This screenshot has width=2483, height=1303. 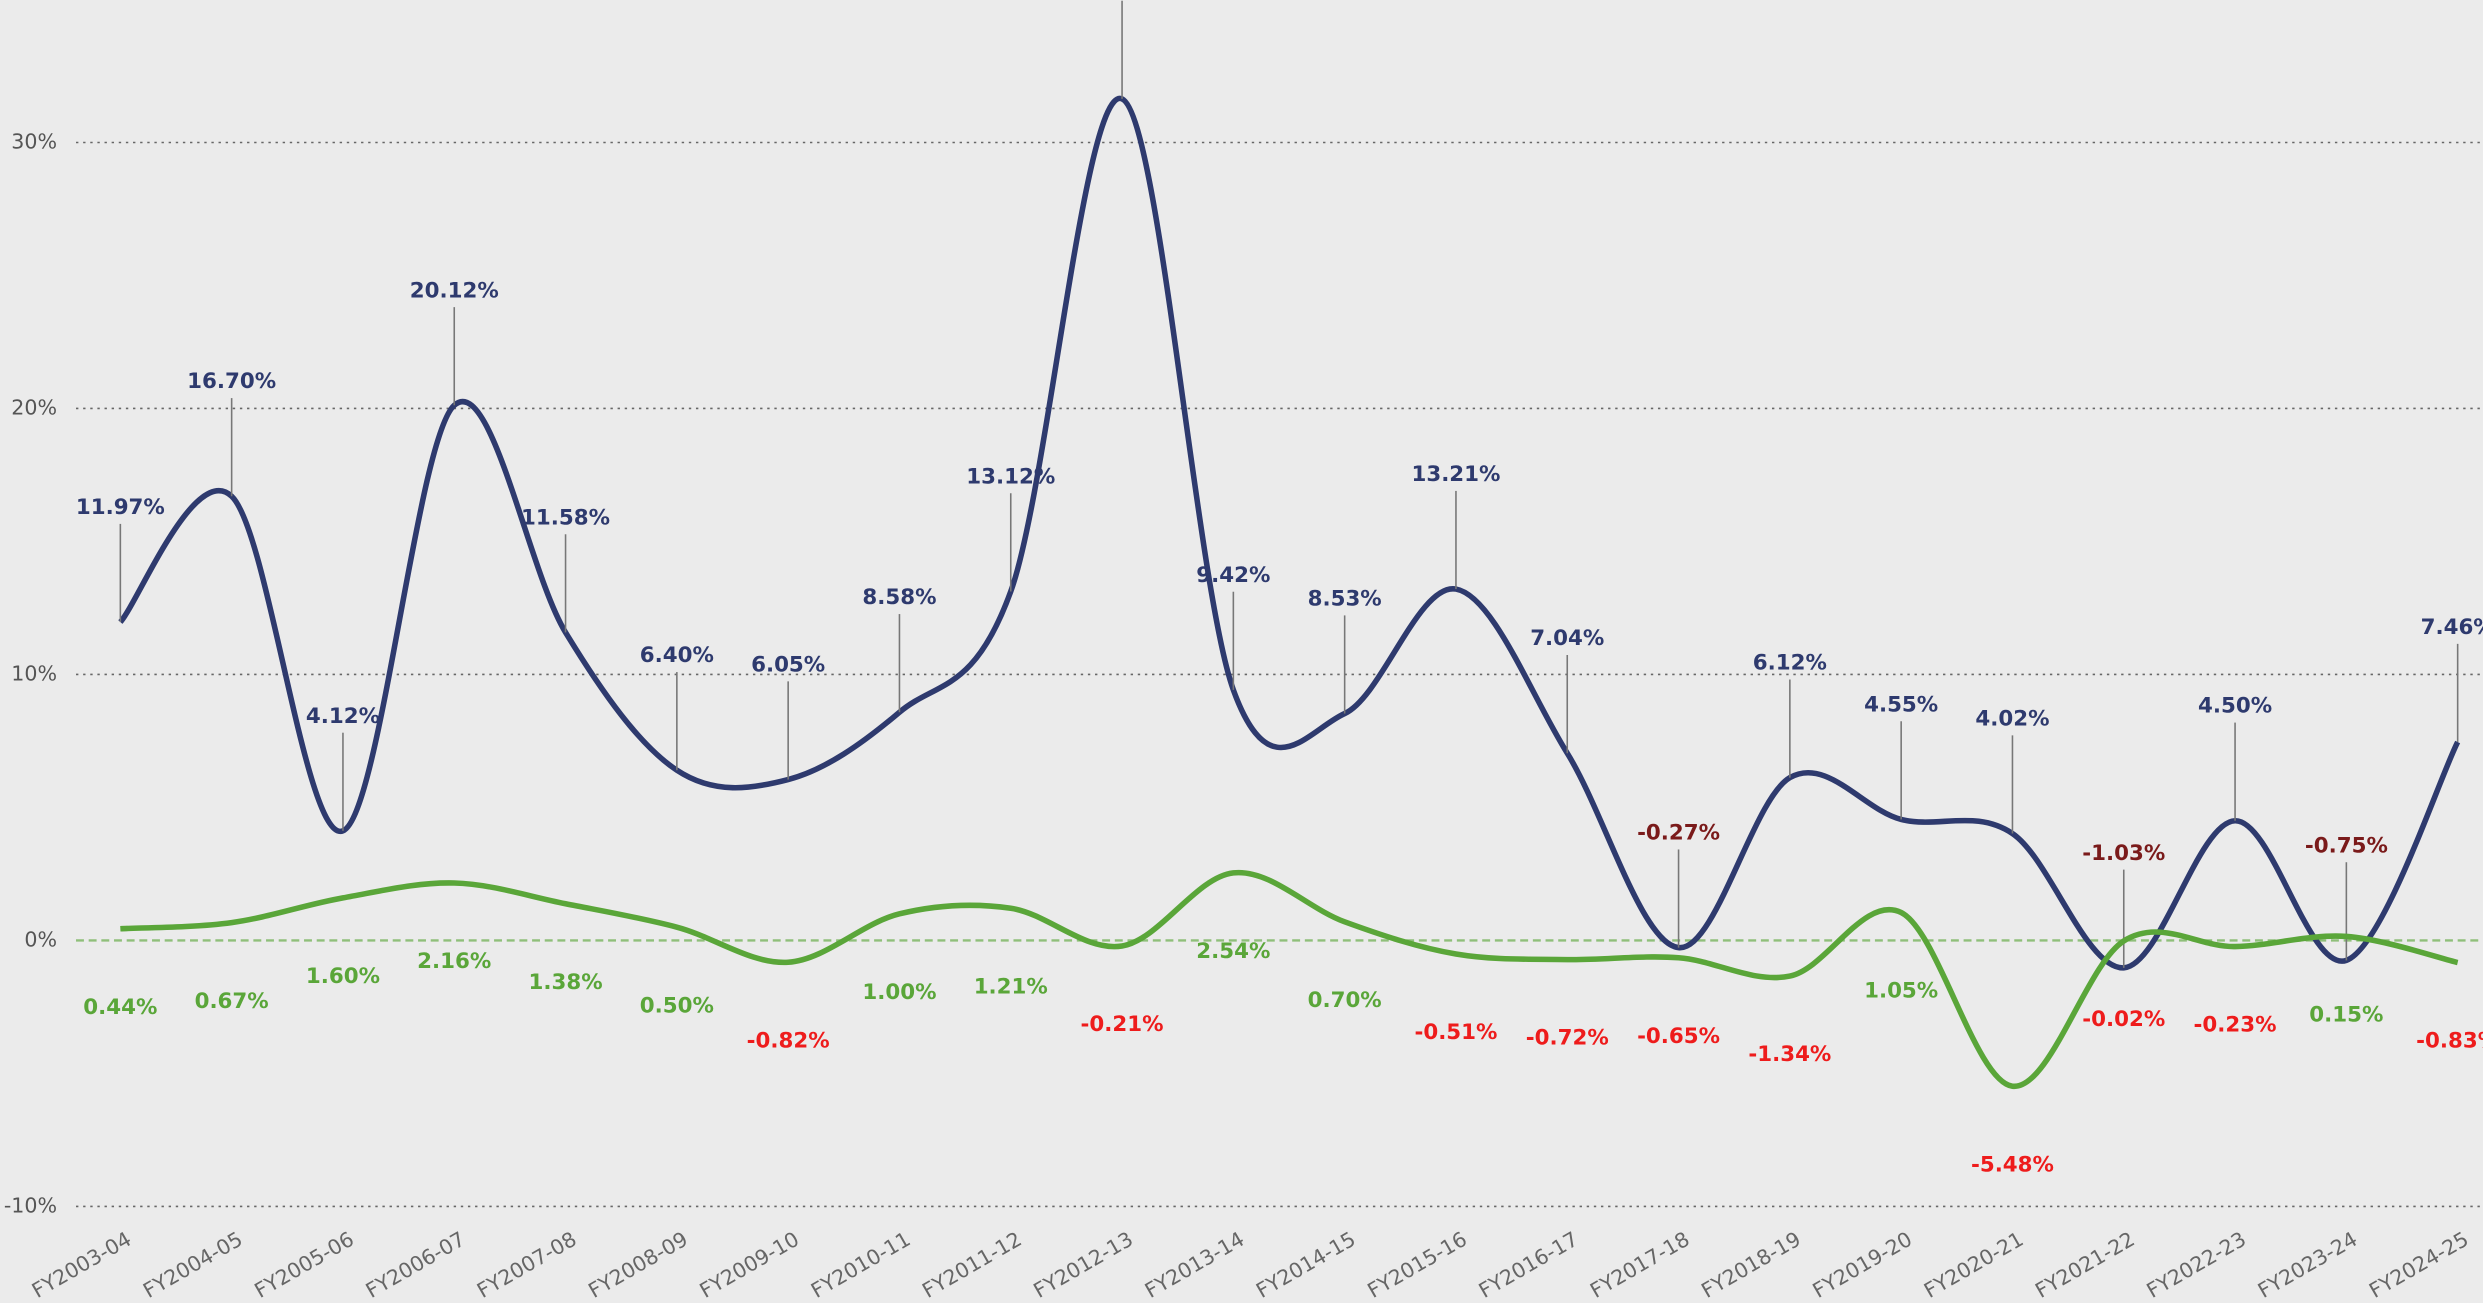 I want to click on data-label: 1.38%, so click(x=565, y=982).